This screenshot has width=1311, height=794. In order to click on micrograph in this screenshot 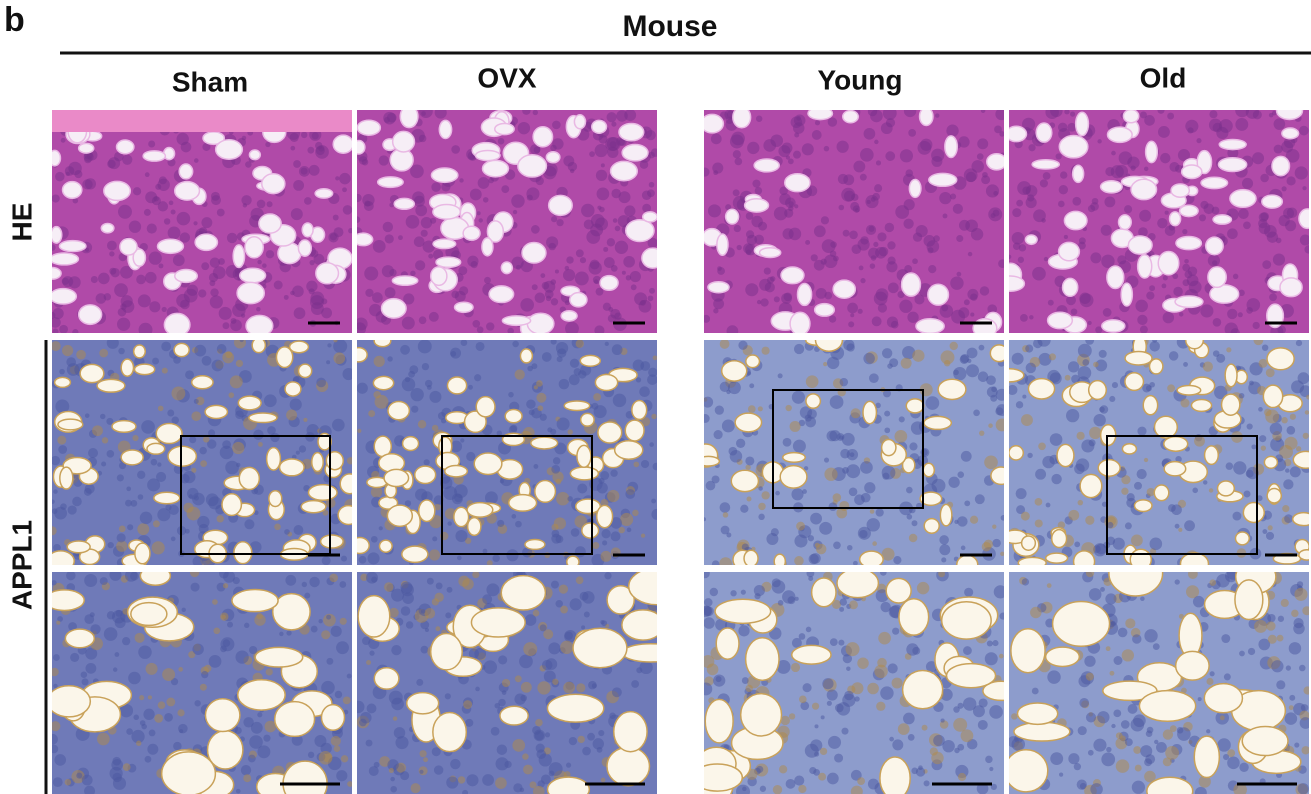, I will do `click(202, 452)`.